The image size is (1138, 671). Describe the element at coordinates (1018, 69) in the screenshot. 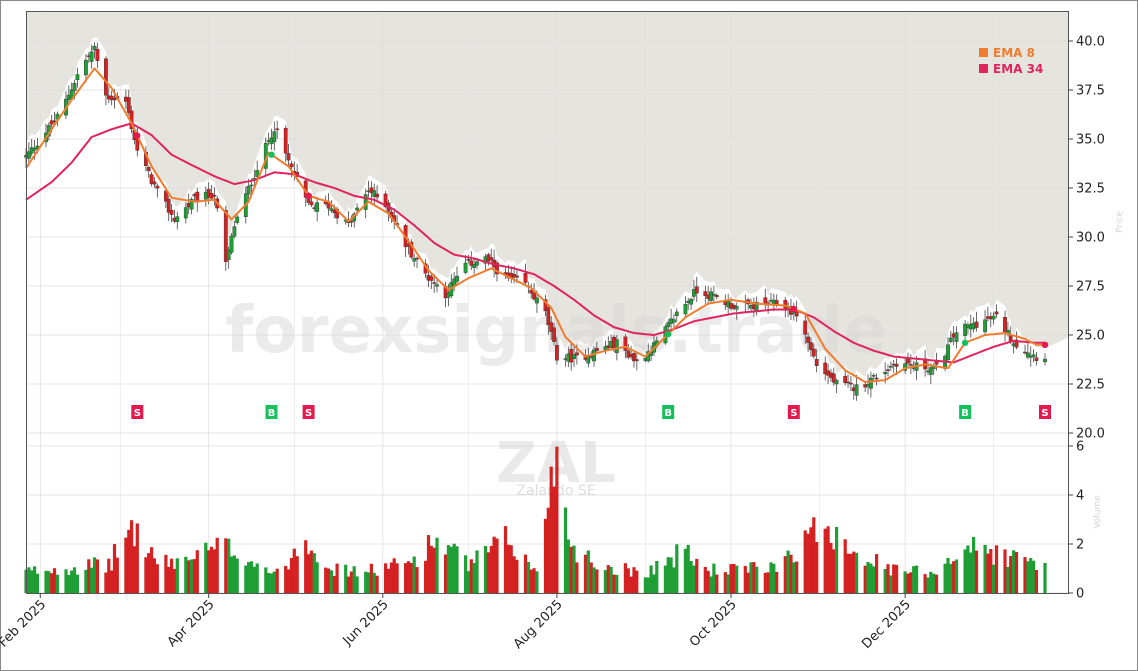

I see `legend-ema34-label: EMA 34` at that location.